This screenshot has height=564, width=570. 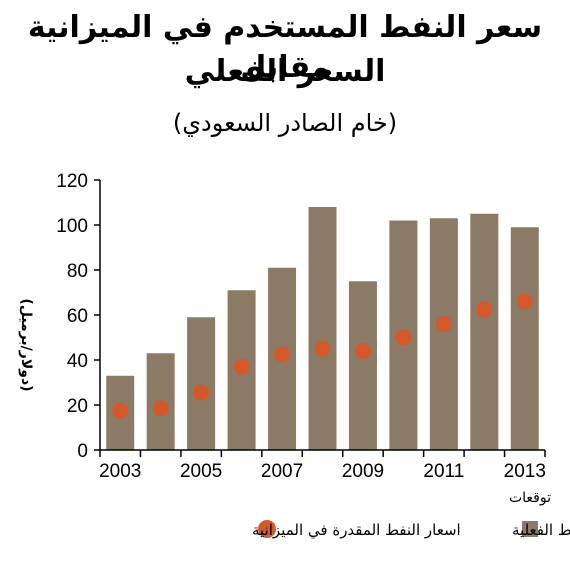 I want to click on y-tick-label-100: 100, so click(x=72, y=226).